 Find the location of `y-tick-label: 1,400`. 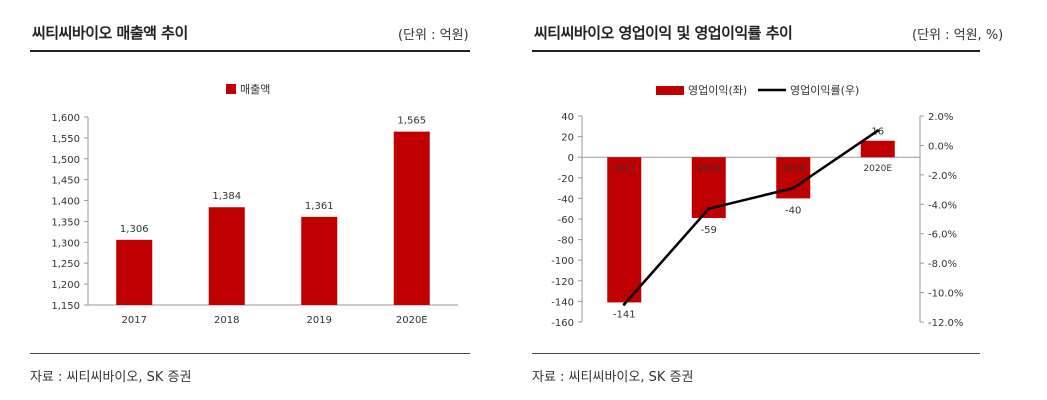

y-tick-label: 1,400 is located at coordinates (65, 202).